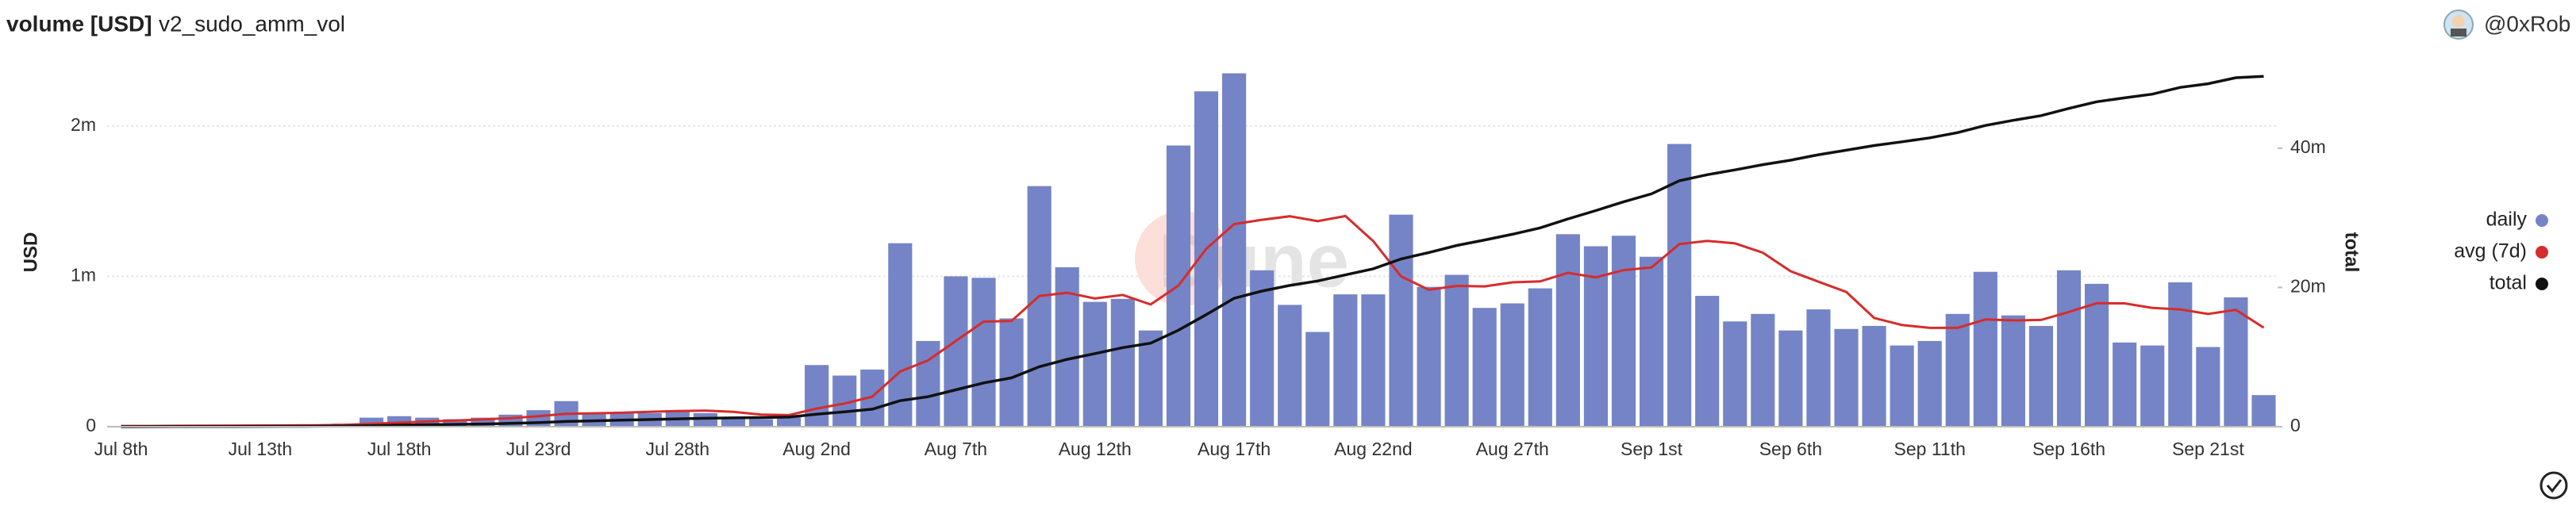 The width and height of the screenshot is (2576, 506). I want to click on check-icon, so click(2553, 486).